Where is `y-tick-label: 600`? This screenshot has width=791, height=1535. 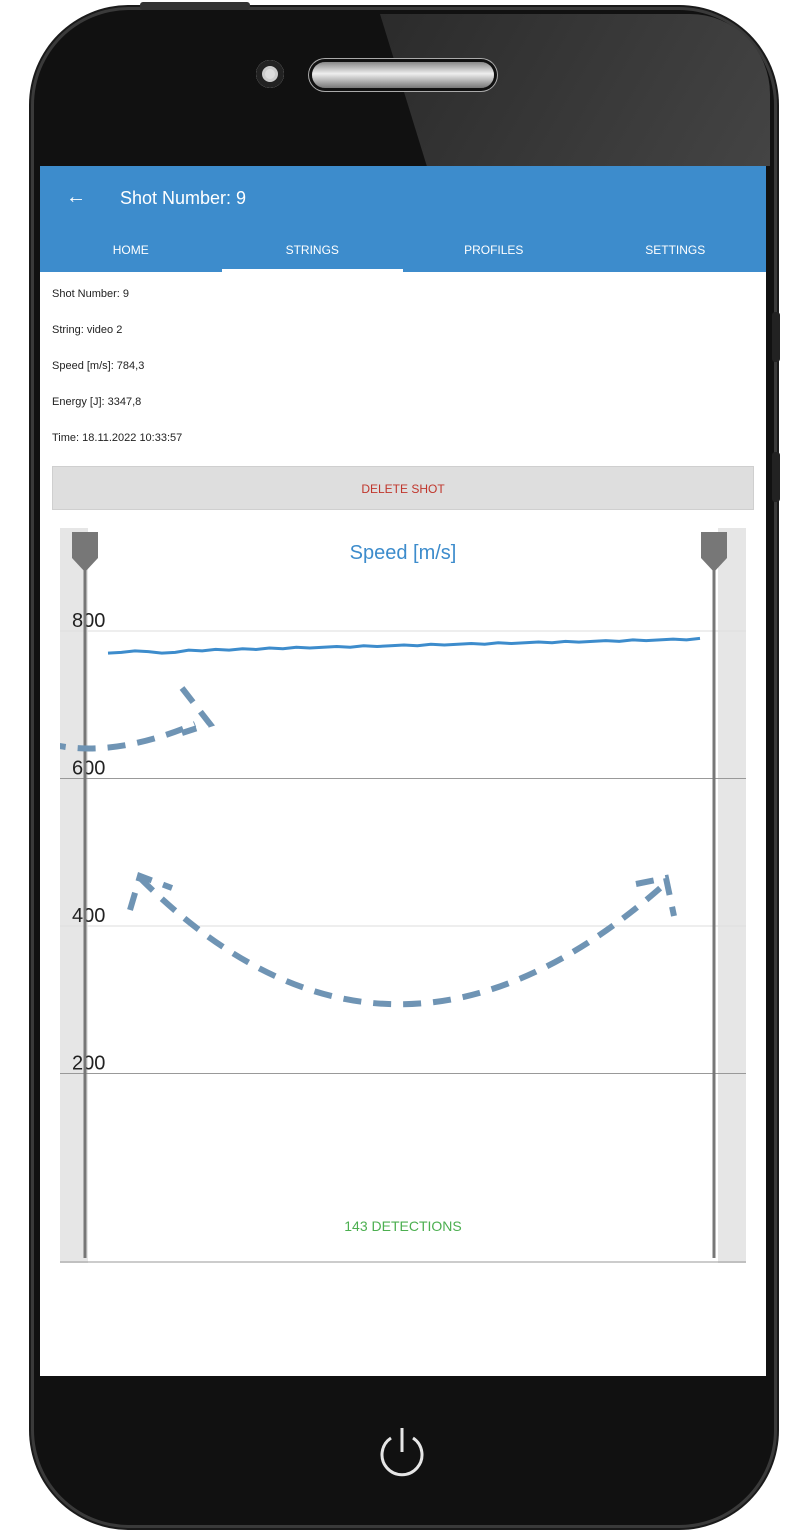
y-tick-label: 600 is located at coordinates (88, 769).